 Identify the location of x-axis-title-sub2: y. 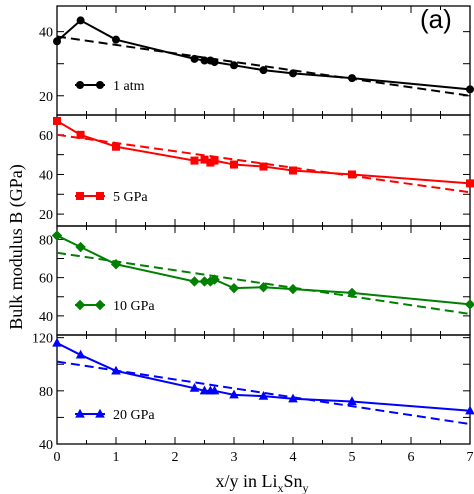
(306, 487).